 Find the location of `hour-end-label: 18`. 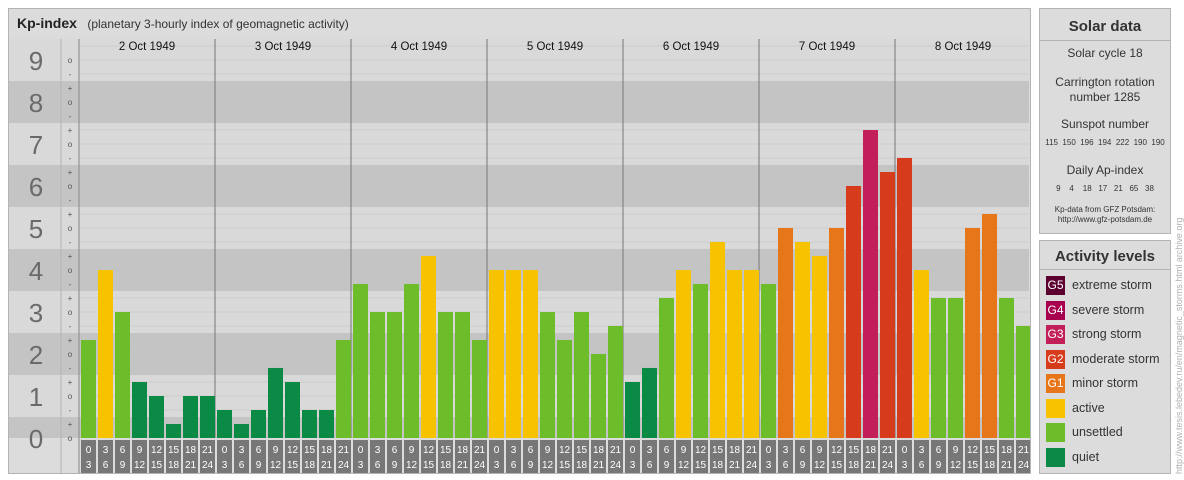

hour-end-label: 18 is located at coordinates (310, 465).